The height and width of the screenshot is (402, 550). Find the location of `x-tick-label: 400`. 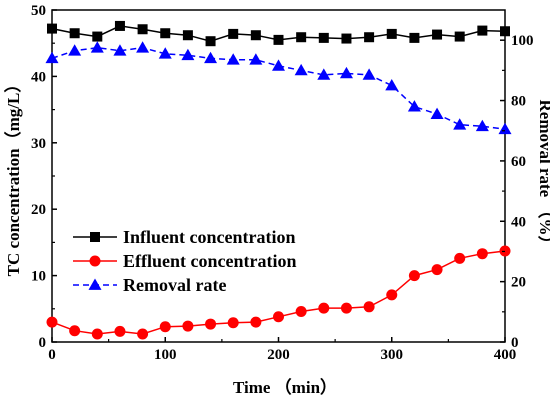

x-tick-label: 400 is located at coordinates (505, 355).